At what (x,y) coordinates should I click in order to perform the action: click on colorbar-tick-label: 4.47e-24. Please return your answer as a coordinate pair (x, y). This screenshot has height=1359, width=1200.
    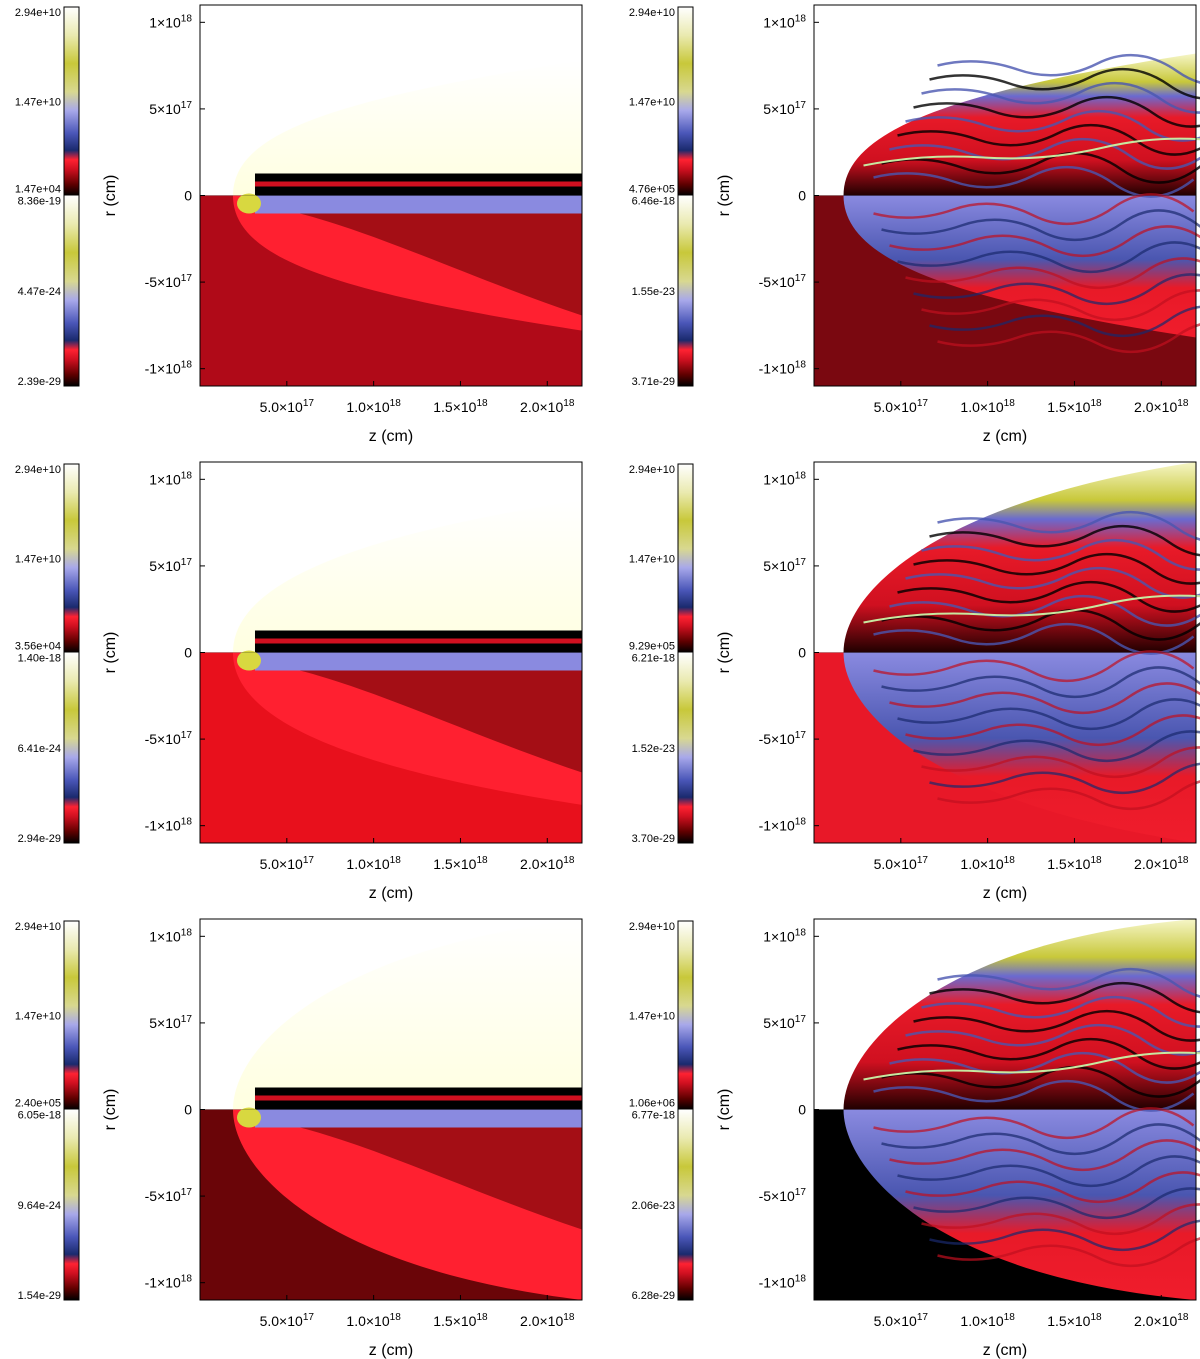
    Looking at the image, I should click on (39, 292).